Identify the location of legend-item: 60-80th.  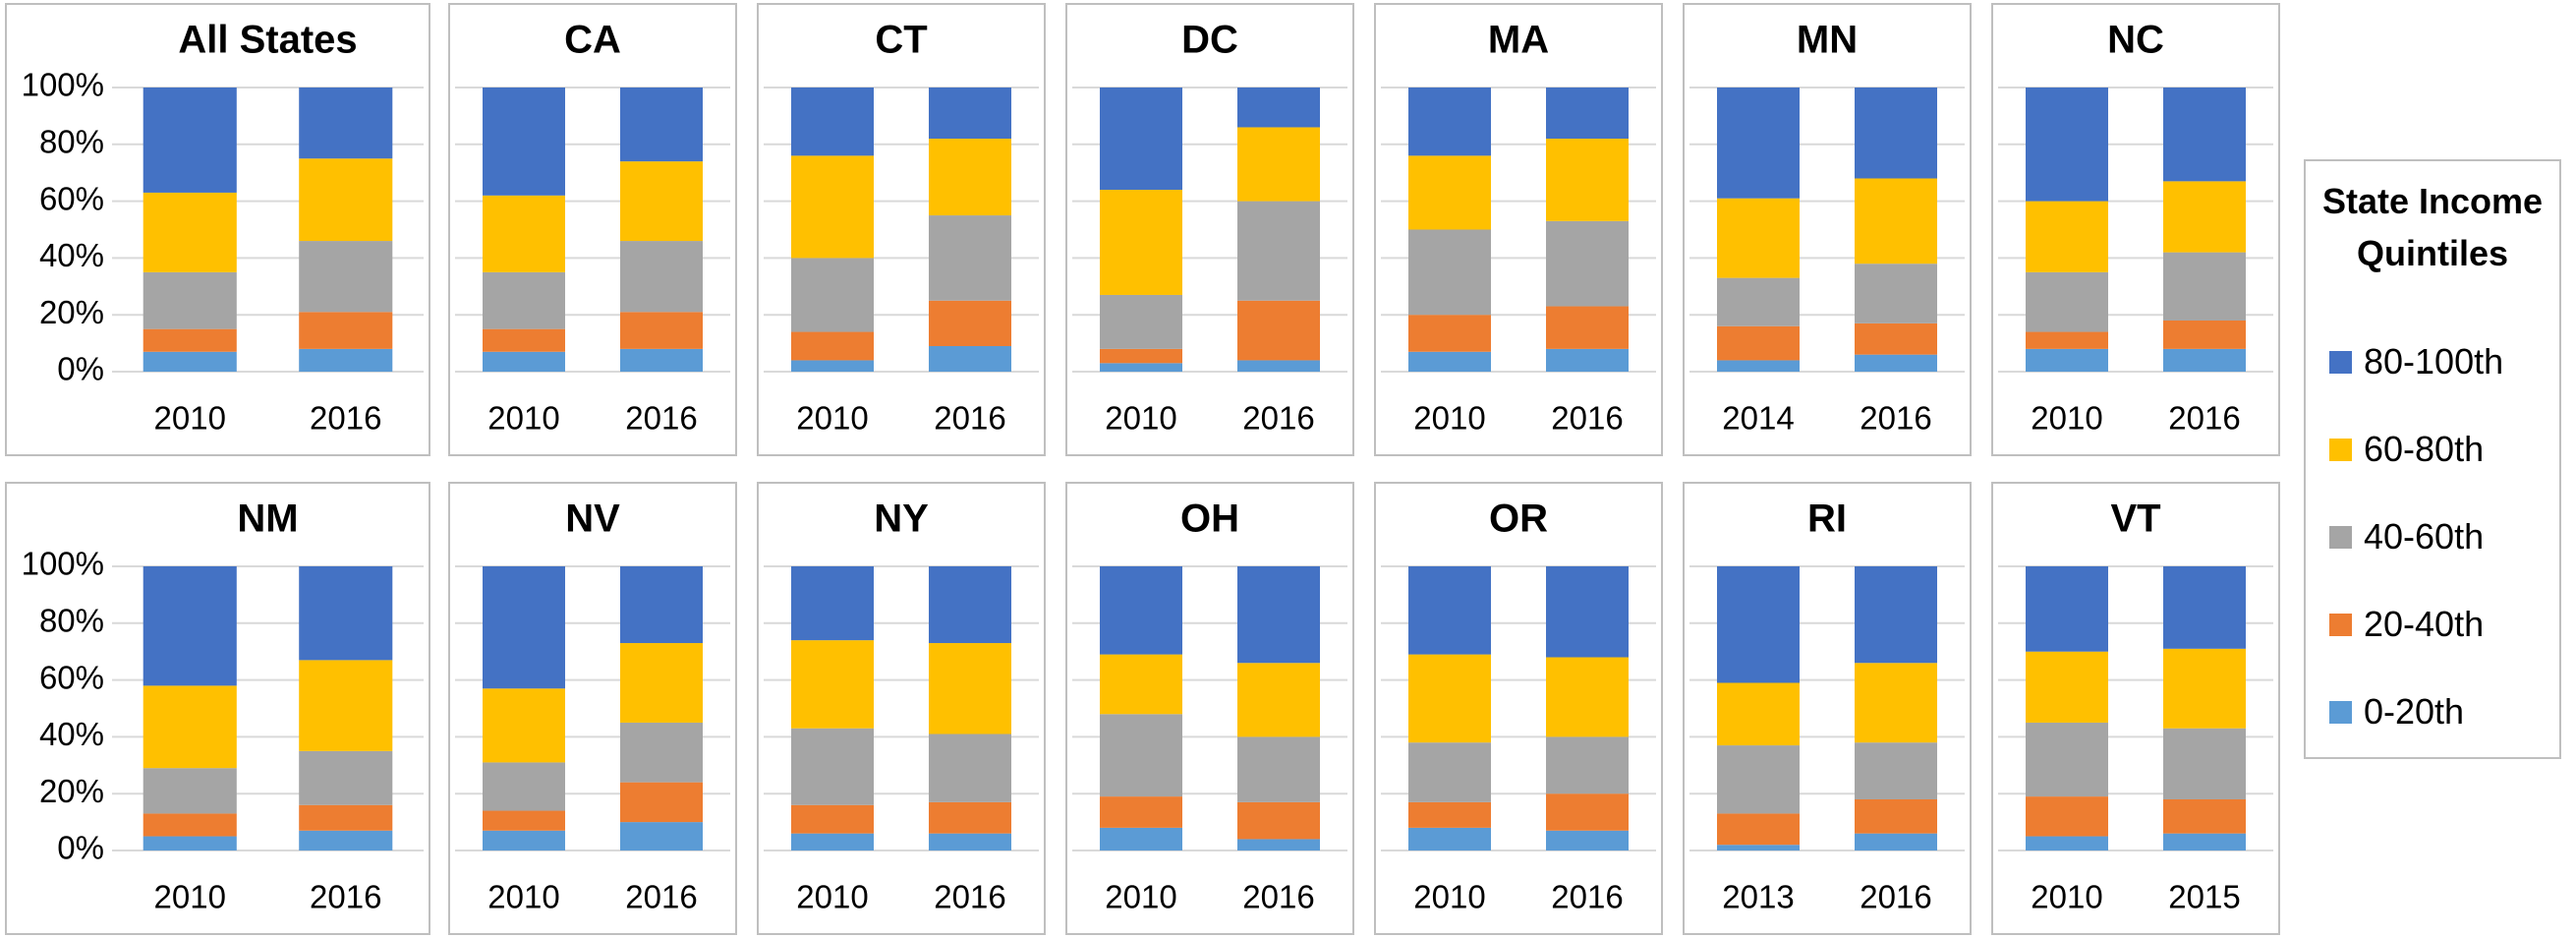
(2406, 449).